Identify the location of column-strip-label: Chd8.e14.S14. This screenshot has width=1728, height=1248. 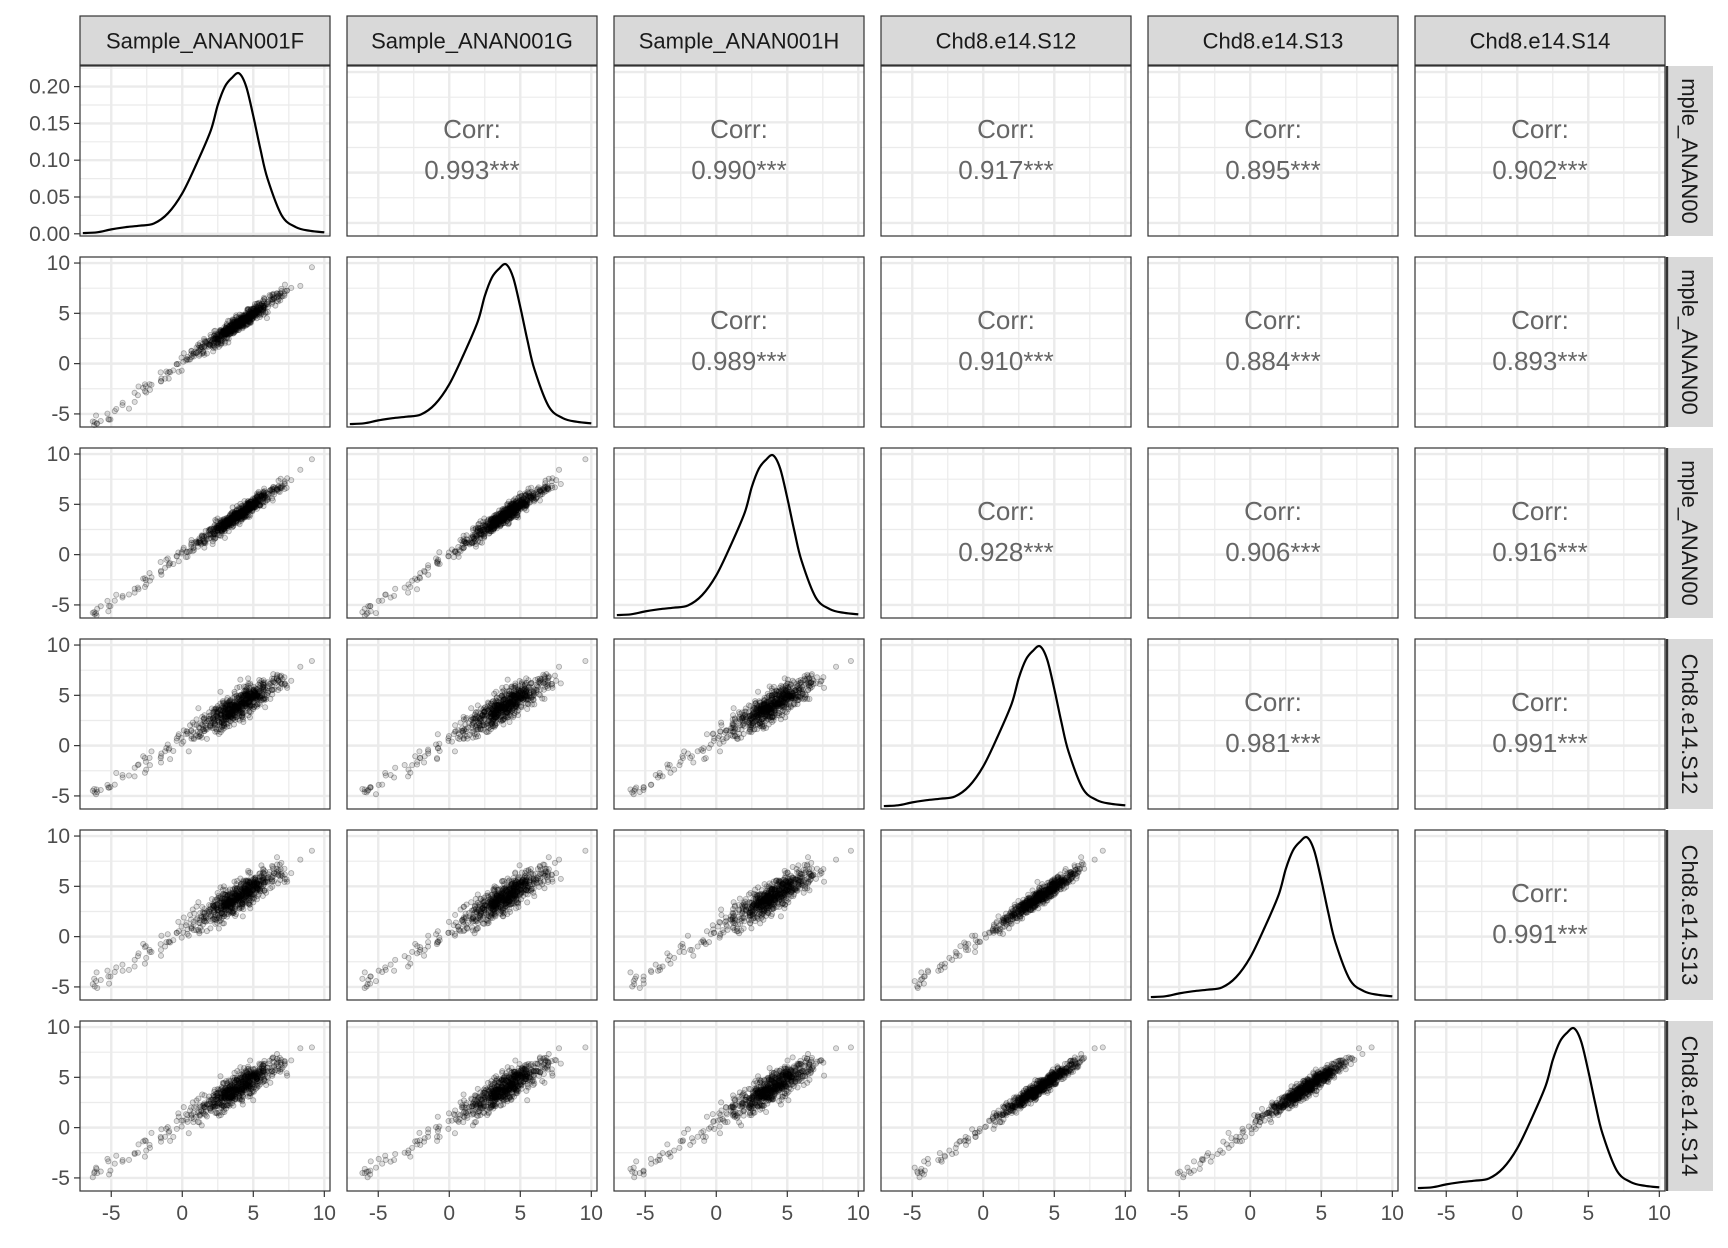
(1540, 41).